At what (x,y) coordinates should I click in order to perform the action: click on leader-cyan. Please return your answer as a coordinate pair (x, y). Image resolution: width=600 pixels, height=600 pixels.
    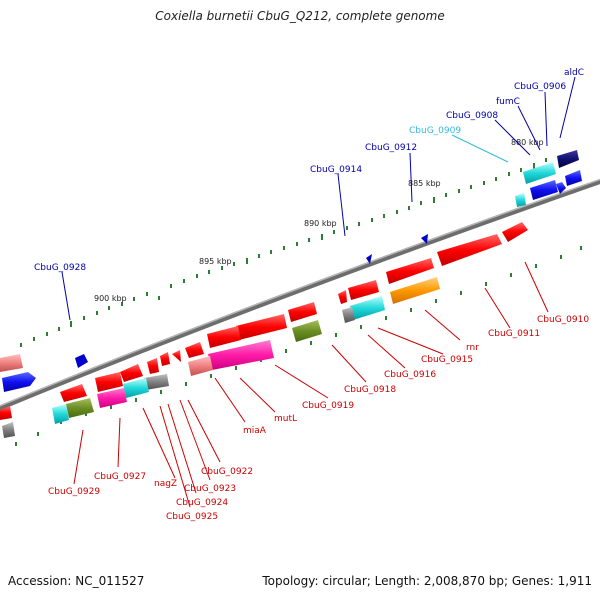
    Looking at the image, I should click on (480, 148).